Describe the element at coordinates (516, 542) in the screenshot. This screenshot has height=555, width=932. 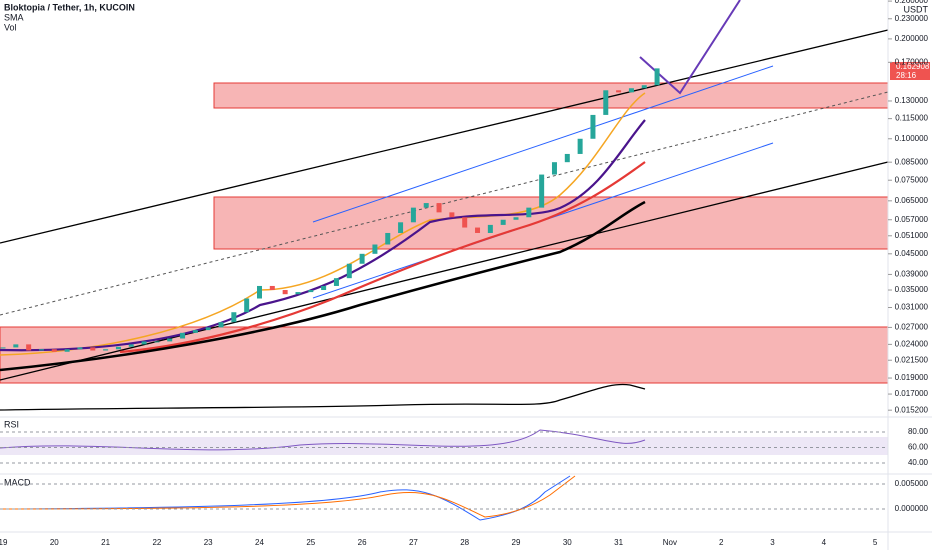
I see `x-tick-label: 29` at that location.